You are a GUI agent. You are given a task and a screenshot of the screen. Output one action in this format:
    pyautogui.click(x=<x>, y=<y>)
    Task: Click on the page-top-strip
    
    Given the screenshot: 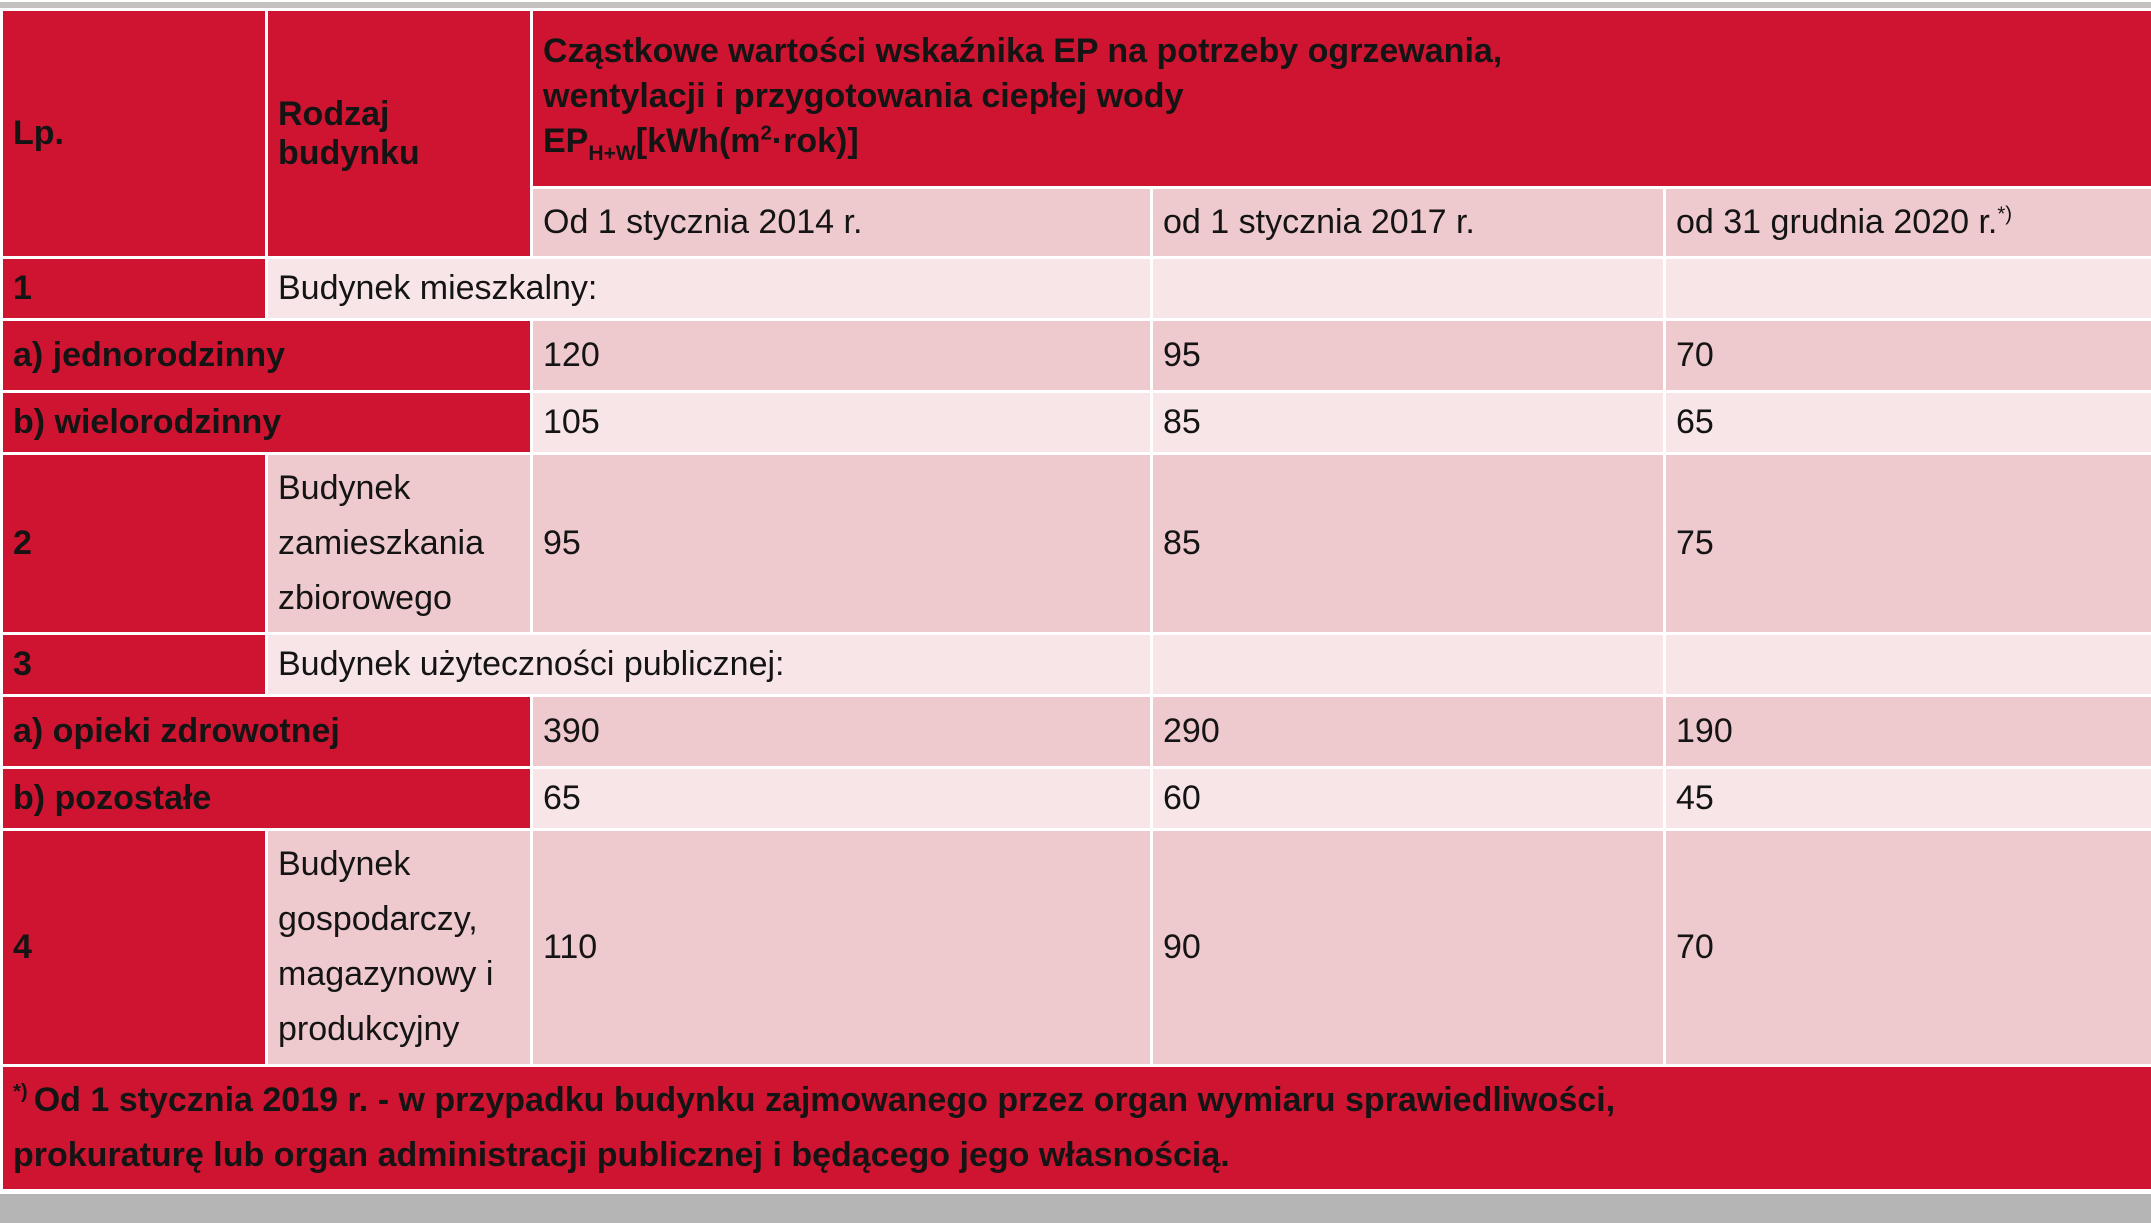 What is the action you would take?
    pyautogui.click(x=1075, y=5)
    